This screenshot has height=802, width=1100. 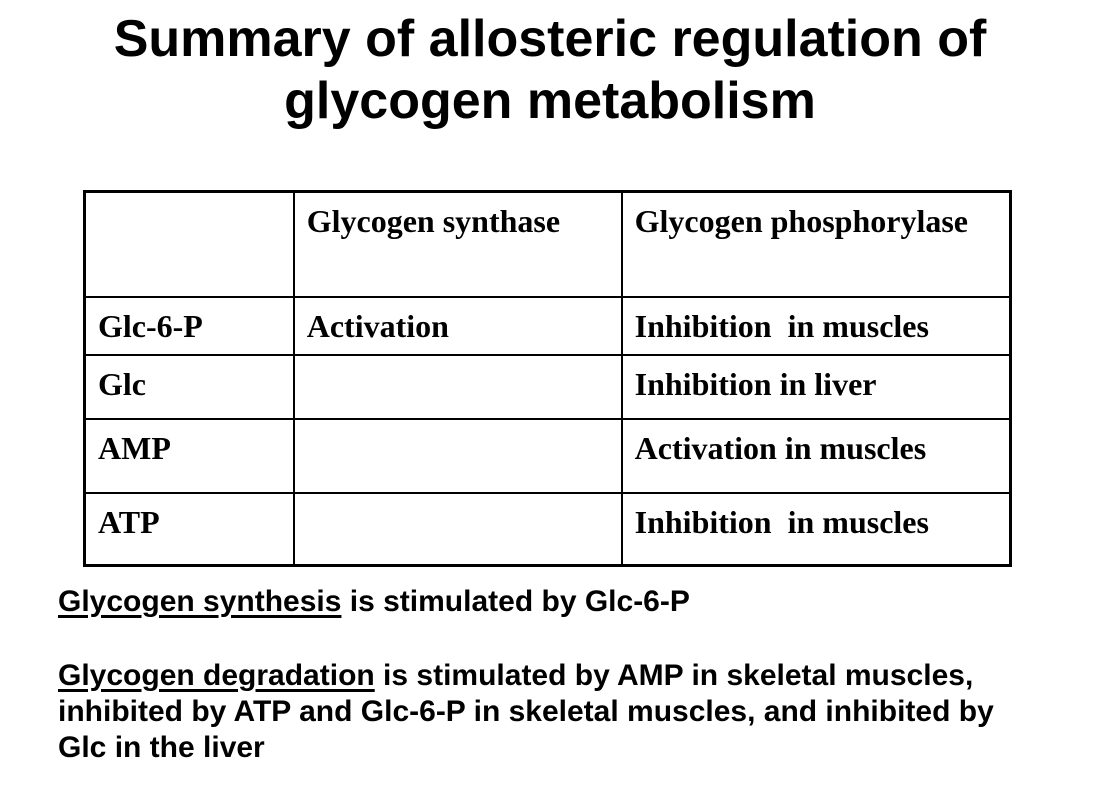 What do you see at coordinates (816, 325) in the screenshot?
I see `cell-phosphorylase-glc6p: Inhibition in muscles` at bounding box center [816, 325].